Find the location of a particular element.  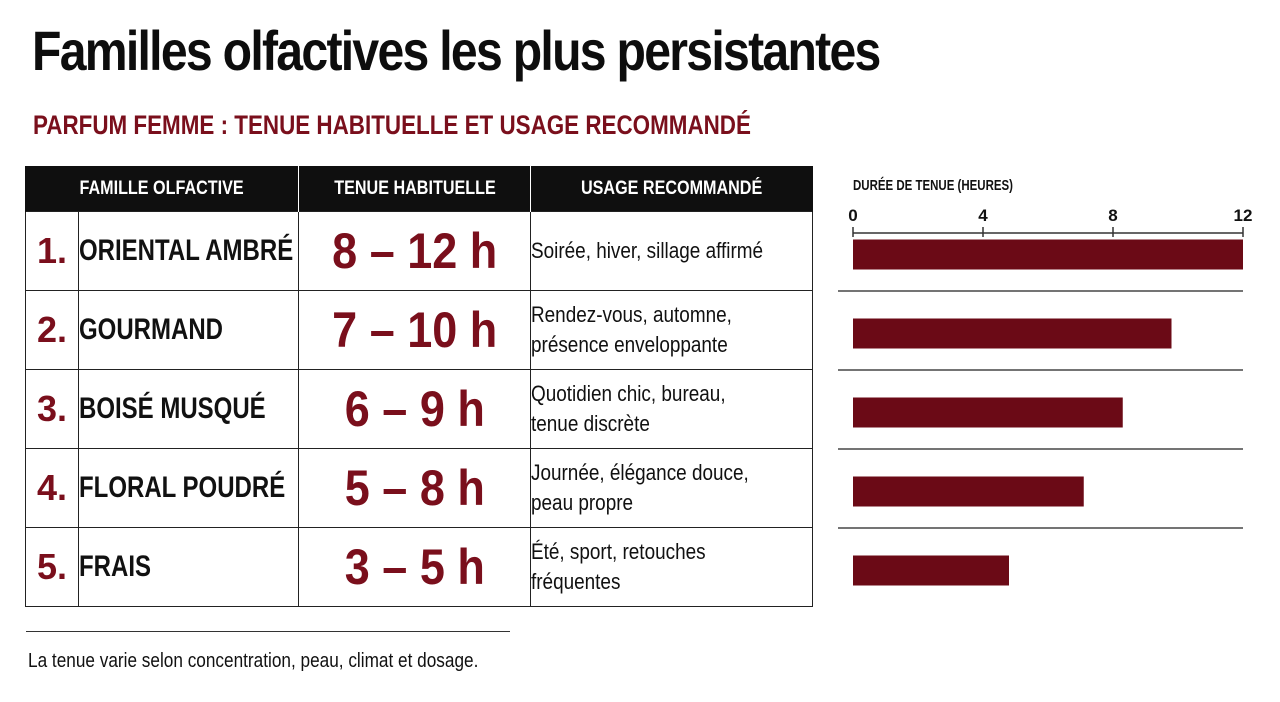

row-duration: 3 – 5 h is located at coordinates (415, 567).